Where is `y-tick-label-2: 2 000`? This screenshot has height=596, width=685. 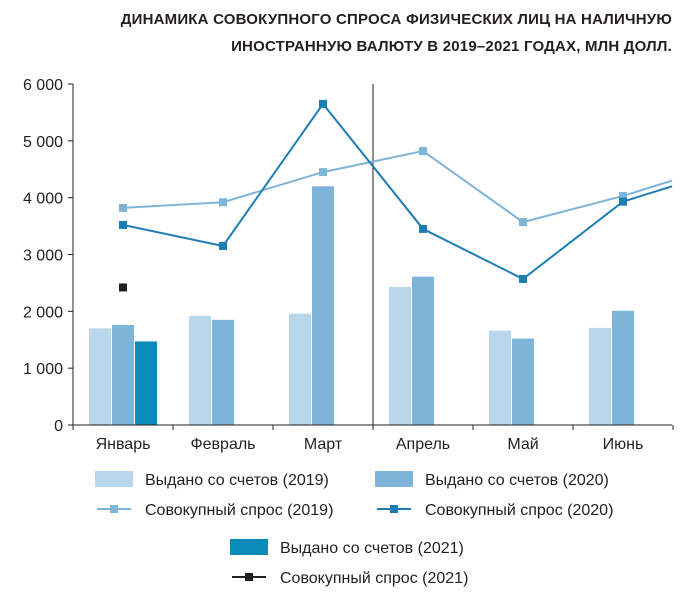 y-tick-label-2: 2 000 is located at coordinates (43, 312).